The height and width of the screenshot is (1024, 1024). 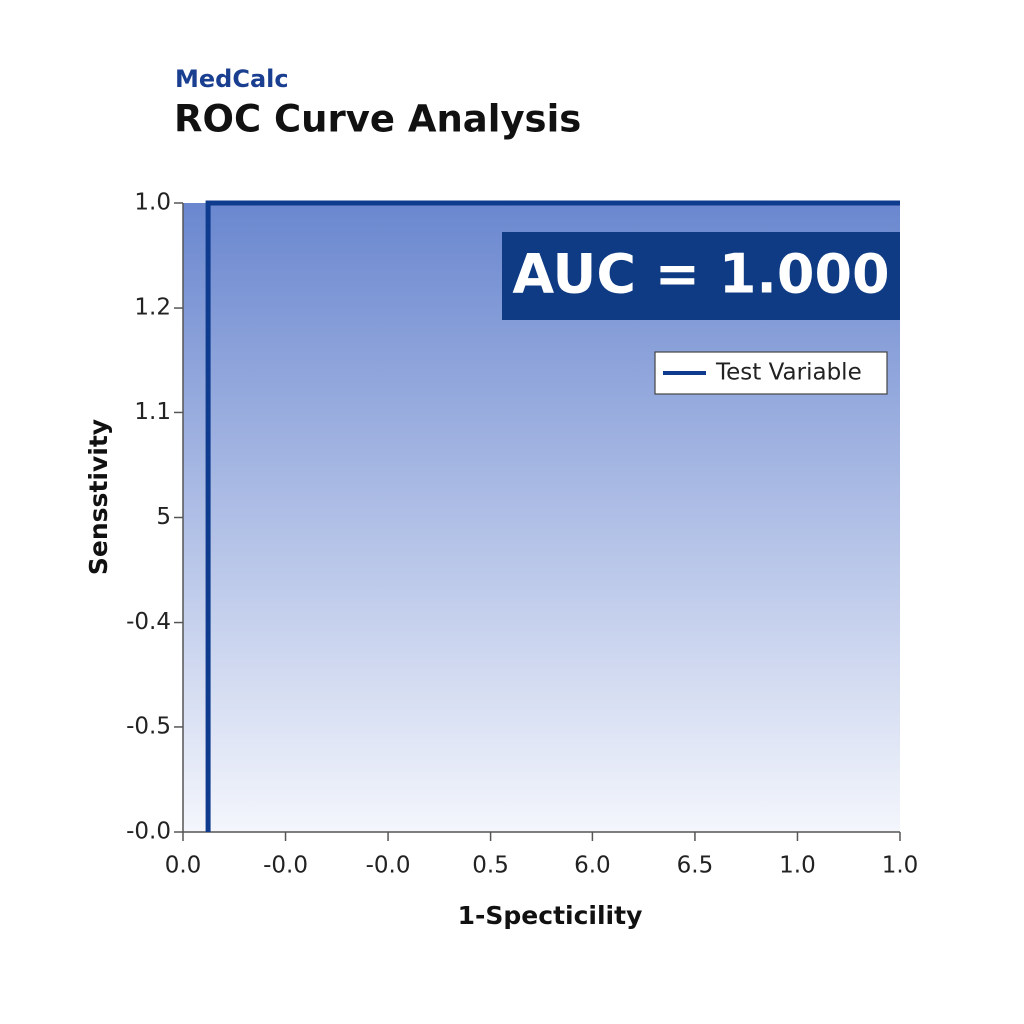 What do you see at coordinates (163, 517) in the screenshot?
I see `y-tick-label: 5` at bounding box center [163, 517].